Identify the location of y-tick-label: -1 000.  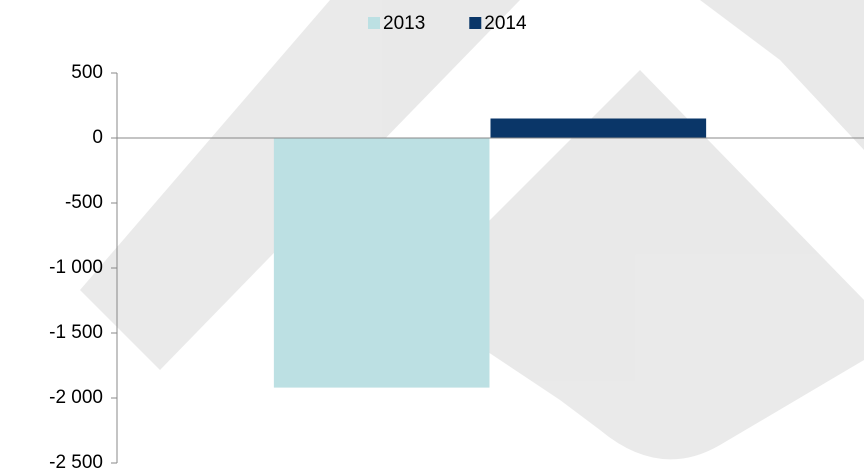
(76, 267).